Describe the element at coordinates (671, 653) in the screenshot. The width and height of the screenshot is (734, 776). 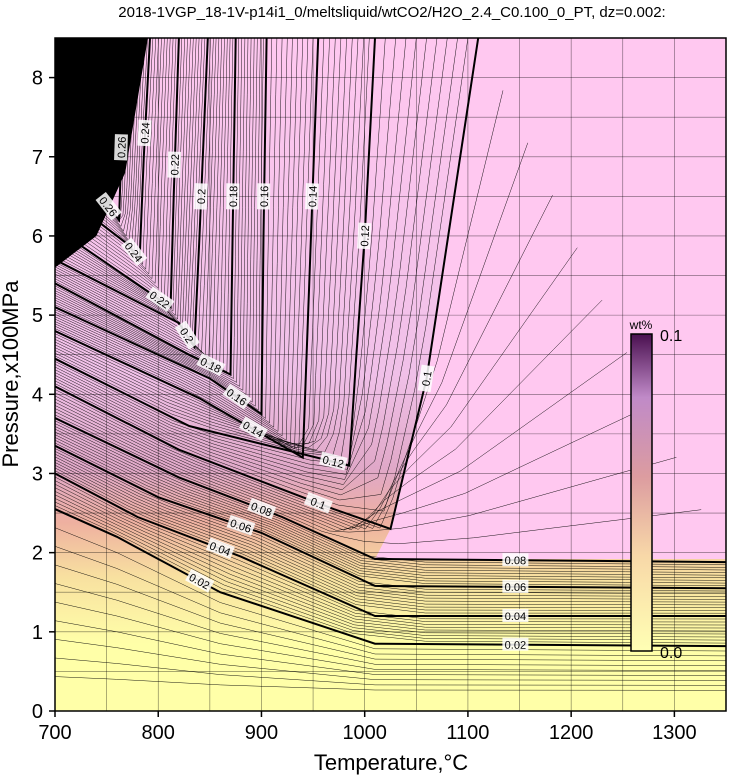
I see `colorbar-min-label: 0.0` at that location.